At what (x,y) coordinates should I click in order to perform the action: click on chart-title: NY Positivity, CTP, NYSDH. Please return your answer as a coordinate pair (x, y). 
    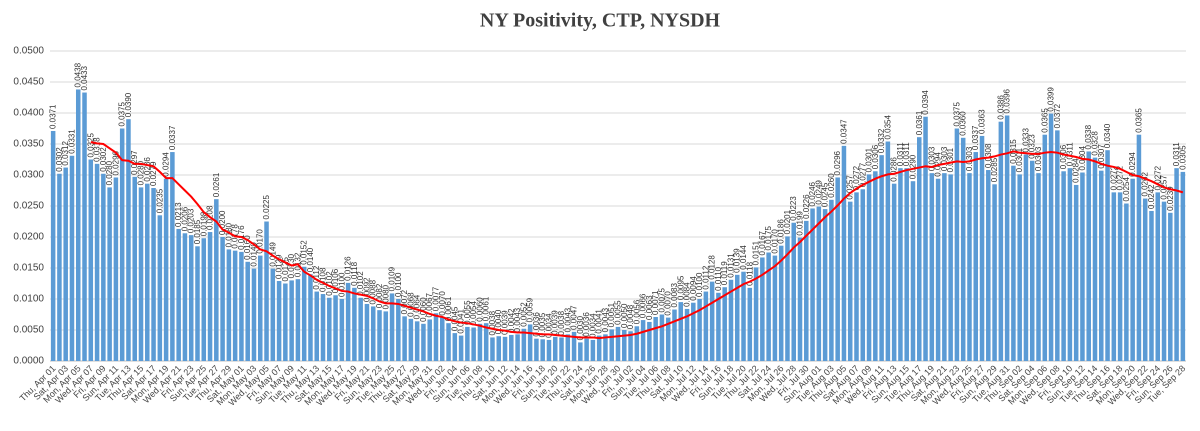
    Looking at the image, I should click on (600, 21).